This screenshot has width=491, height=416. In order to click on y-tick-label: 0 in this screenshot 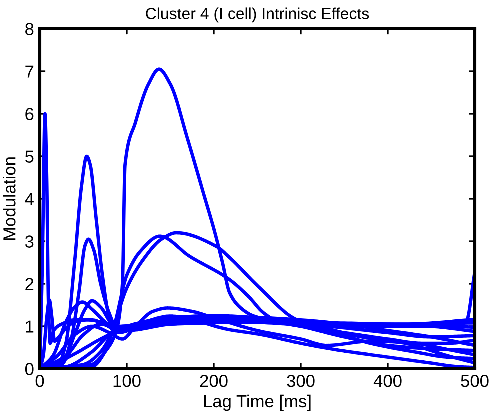, I will do `click(29, 369)`.